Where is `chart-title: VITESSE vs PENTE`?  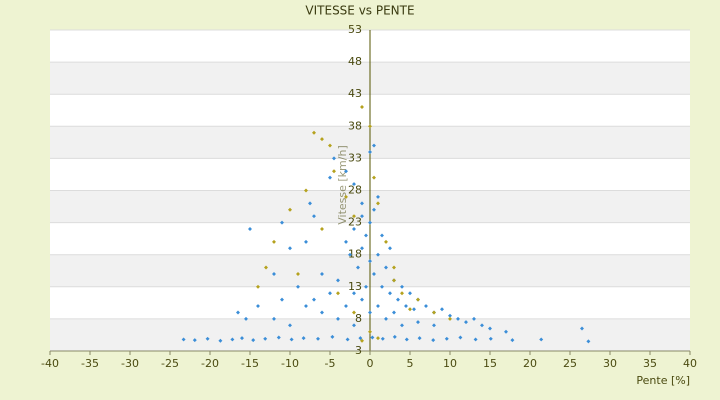
chart-title: VITESSE vs PENTE is located at coordinates (359, 11).